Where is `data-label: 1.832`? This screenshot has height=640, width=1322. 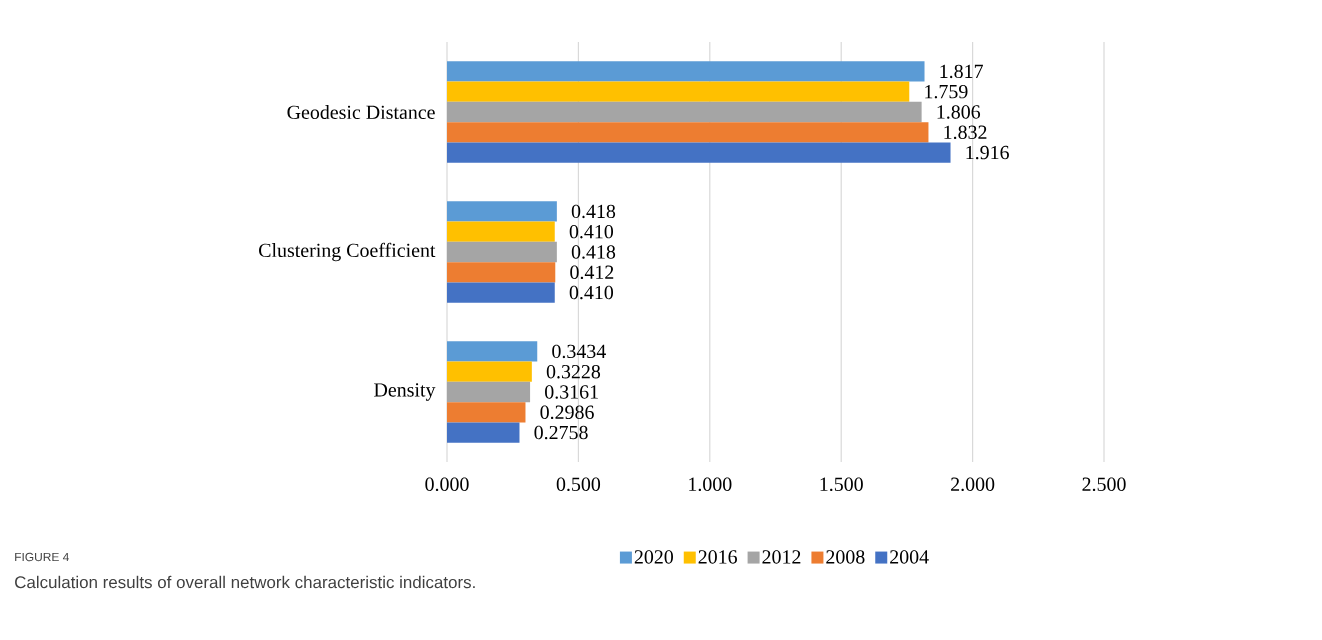
data-label: 1.832 is located at coordinates (965, 132).